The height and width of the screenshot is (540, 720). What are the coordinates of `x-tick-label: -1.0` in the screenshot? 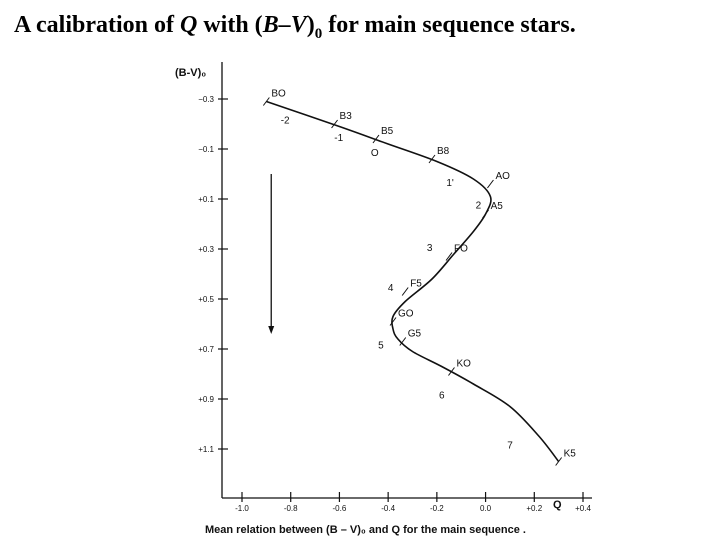 It's located at (242, 508).